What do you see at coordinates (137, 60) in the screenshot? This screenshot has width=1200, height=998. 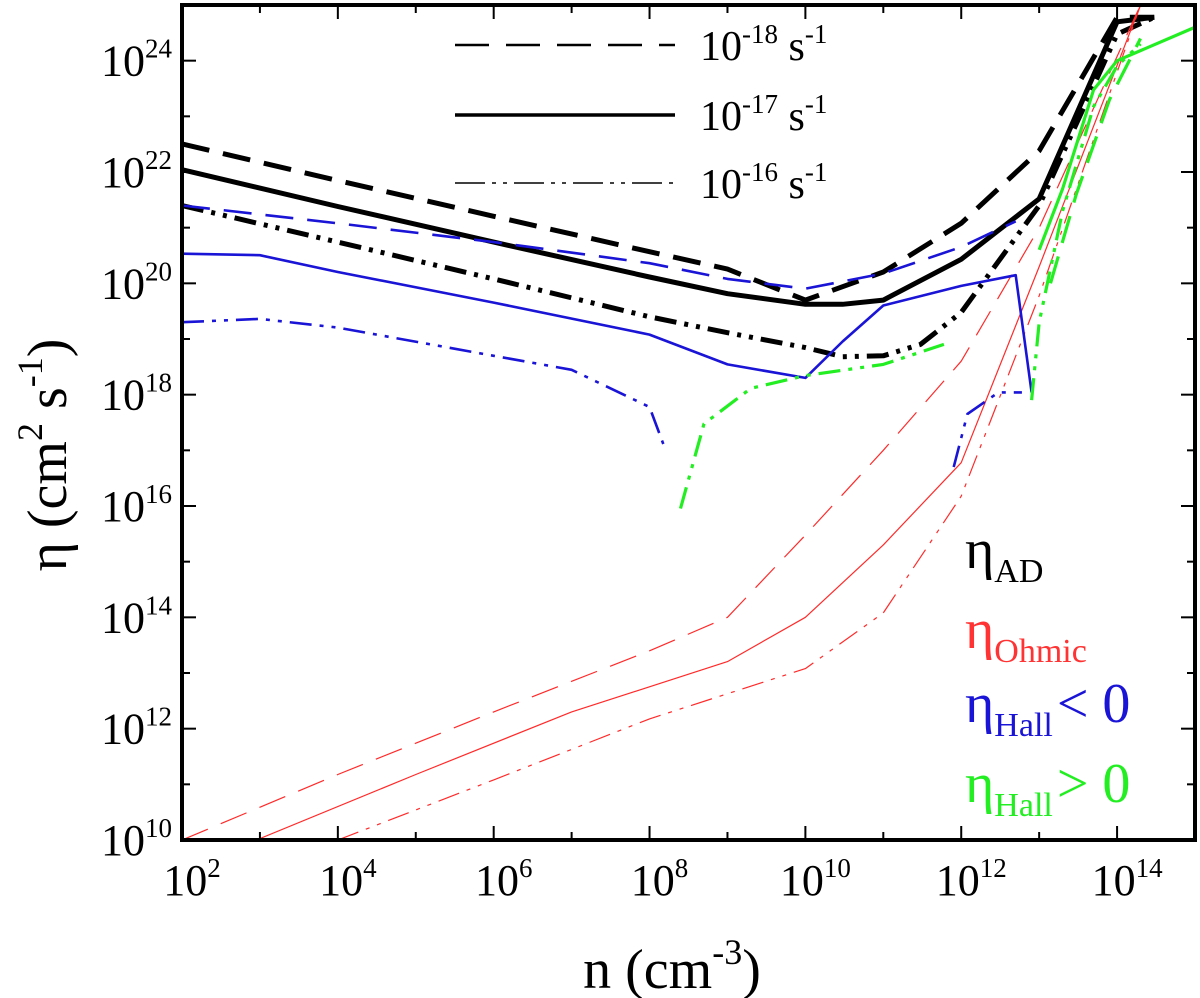 I see `y-tick-label-24: 1024` at bounding box center [137, 60].